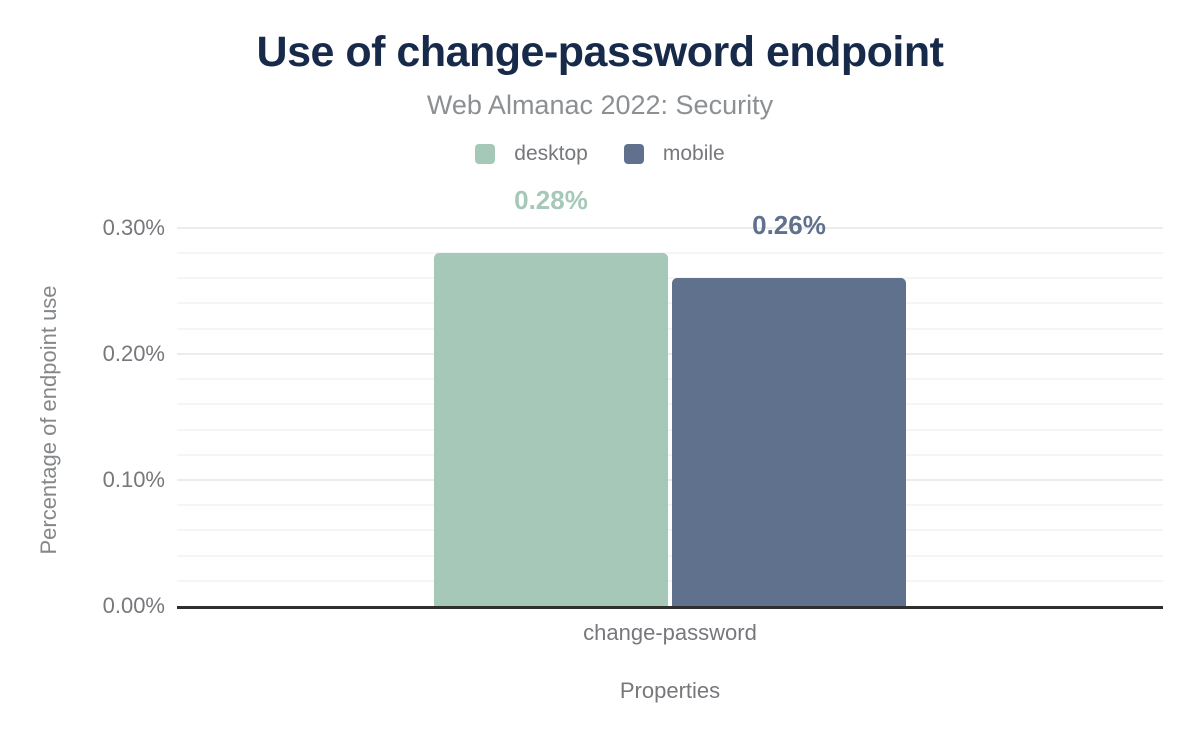 The width and height of the screenshot is (1200, 742). What do you see at coordinates (600, 52) in the screenshot?
I see `chart-title: Use of change-password endpoint` at bounding box center [600, 52].